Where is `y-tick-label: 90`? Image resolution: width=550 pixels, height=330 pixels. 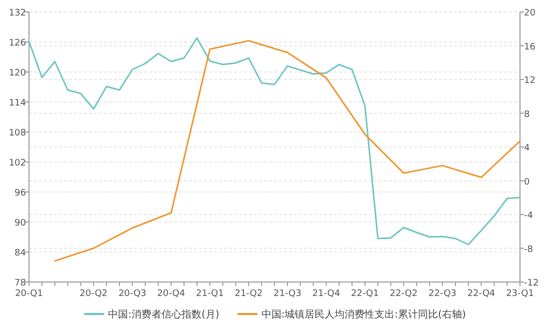 y-tick-label: 90 is located at coordinates (20, 223).